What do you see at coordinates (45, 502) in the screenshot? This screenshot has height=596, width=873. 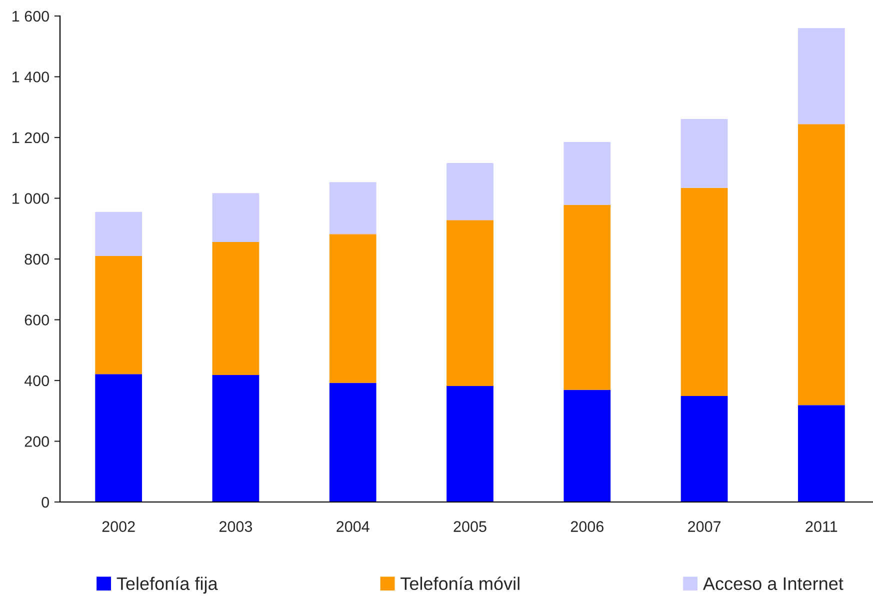 I see `y-tick-label: 0` at bounding box center [45, 502].